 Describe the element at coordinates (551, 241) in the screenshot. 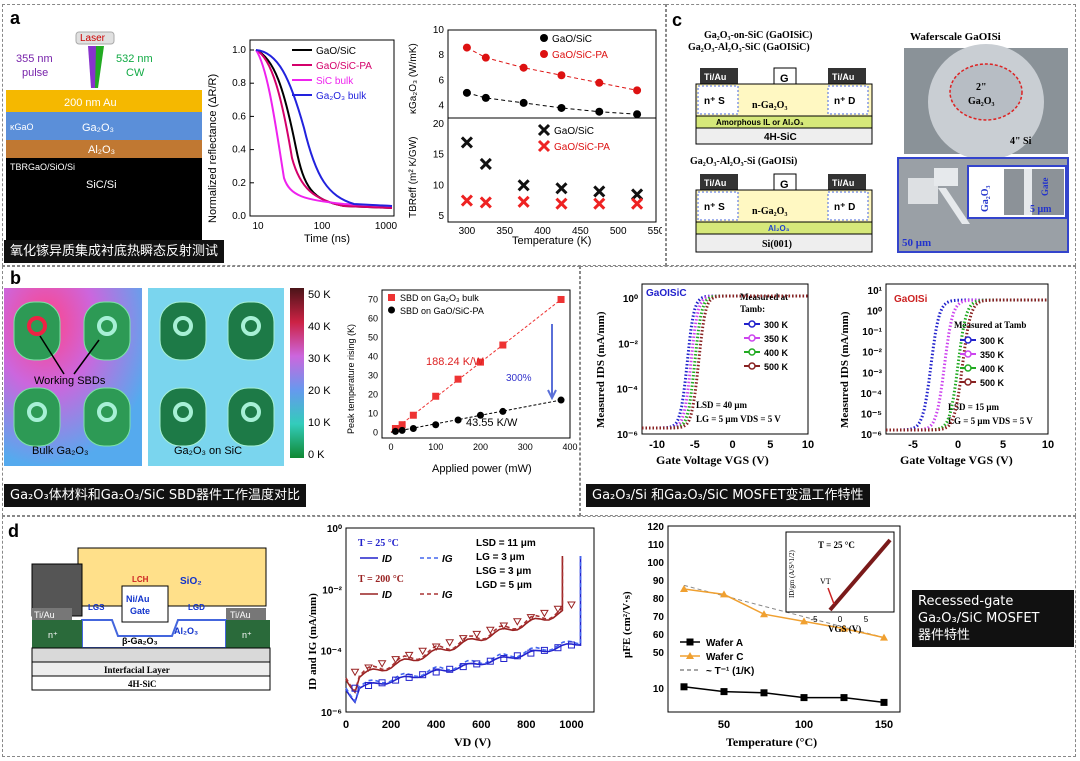

I see `tbr-xlabel: Temperature (K)` at that location.